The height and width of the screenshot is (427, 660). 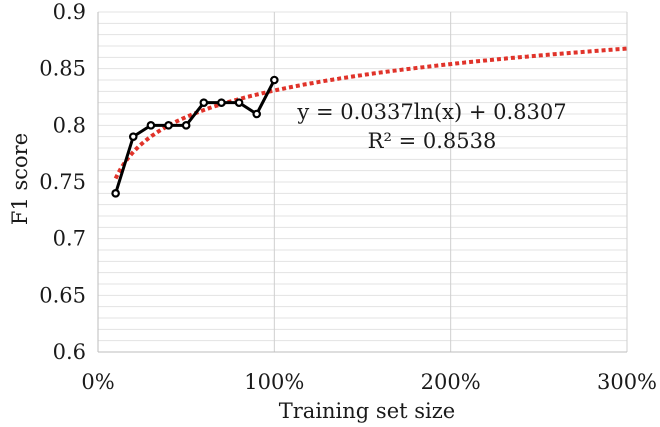 What do you see at coordinates (69, 239) in the screenshot?
I see `y-tick-label: 0.7` at bounding box center [69, 239].